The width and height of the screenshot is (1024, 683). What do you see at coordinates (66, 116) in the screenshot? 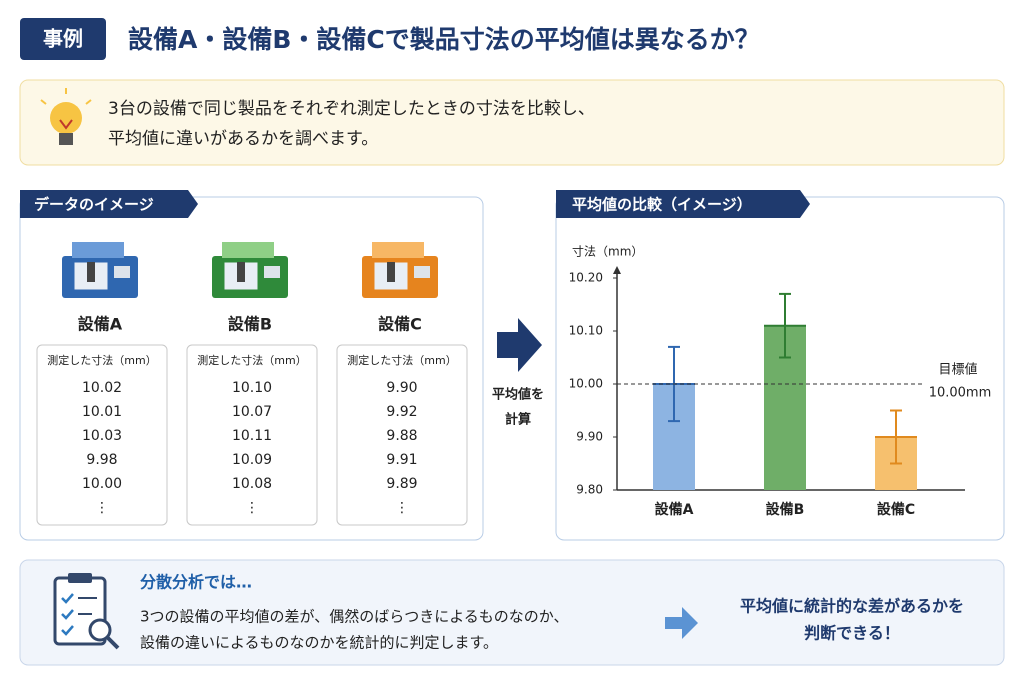
I see `bulb-icon` at bounding box center [66, 116].